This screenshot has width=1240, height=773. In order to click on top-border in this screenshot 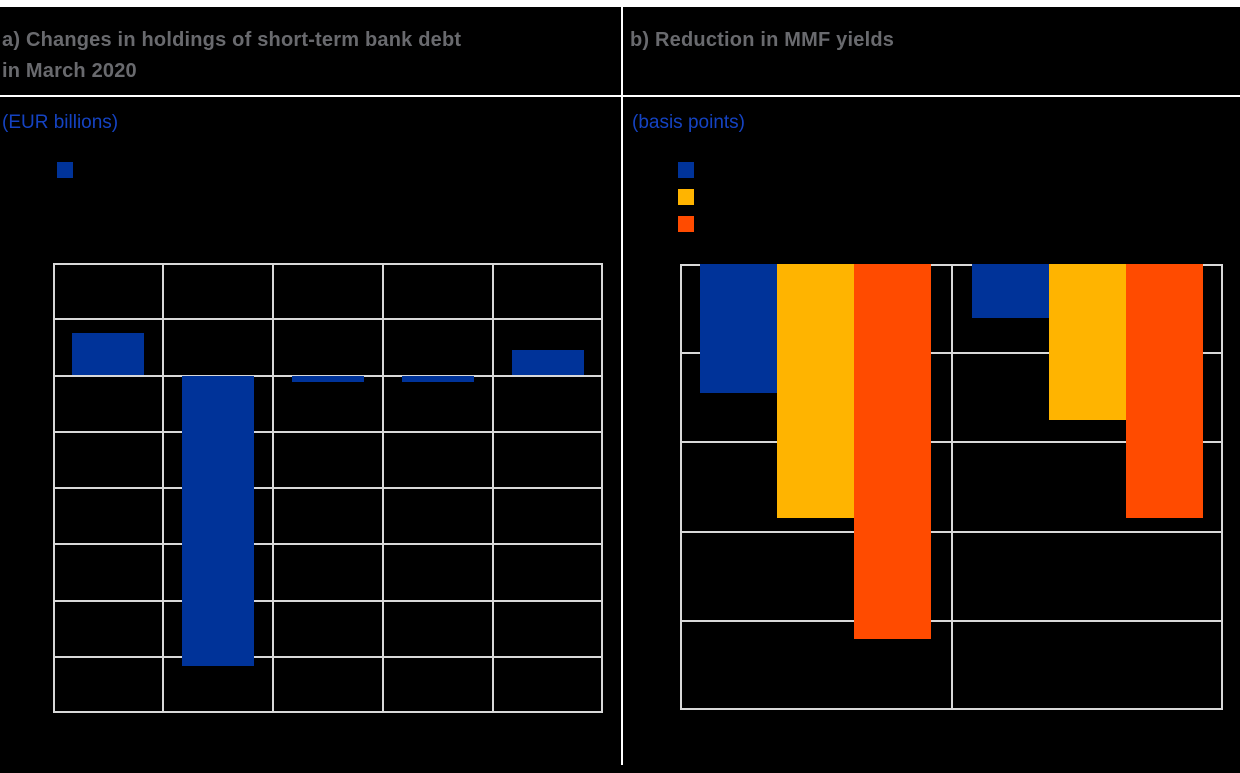, I will do `click(620, 3)`.